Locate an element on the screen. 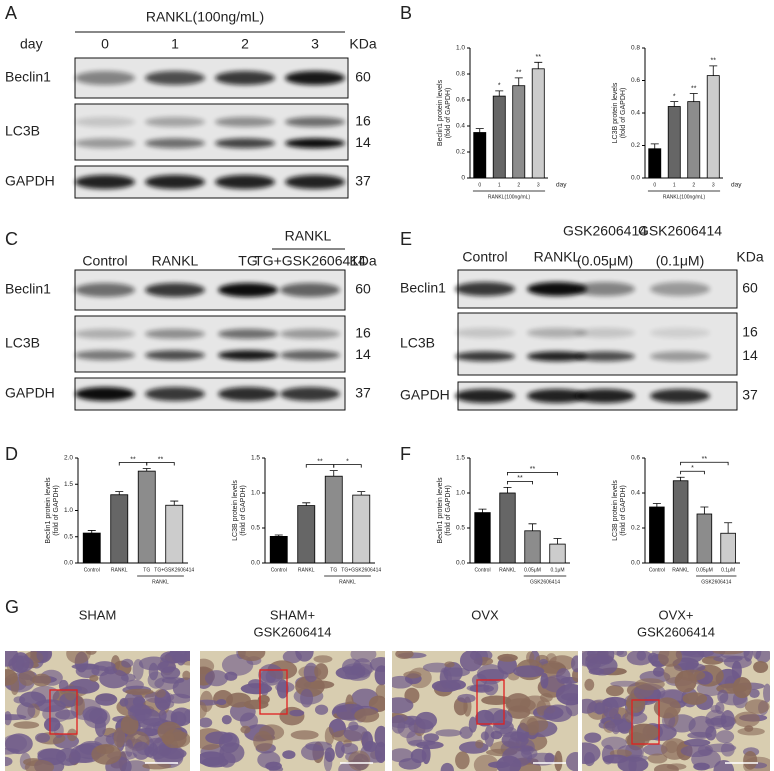  lane-label: Control is located at coordinates (484, 257).